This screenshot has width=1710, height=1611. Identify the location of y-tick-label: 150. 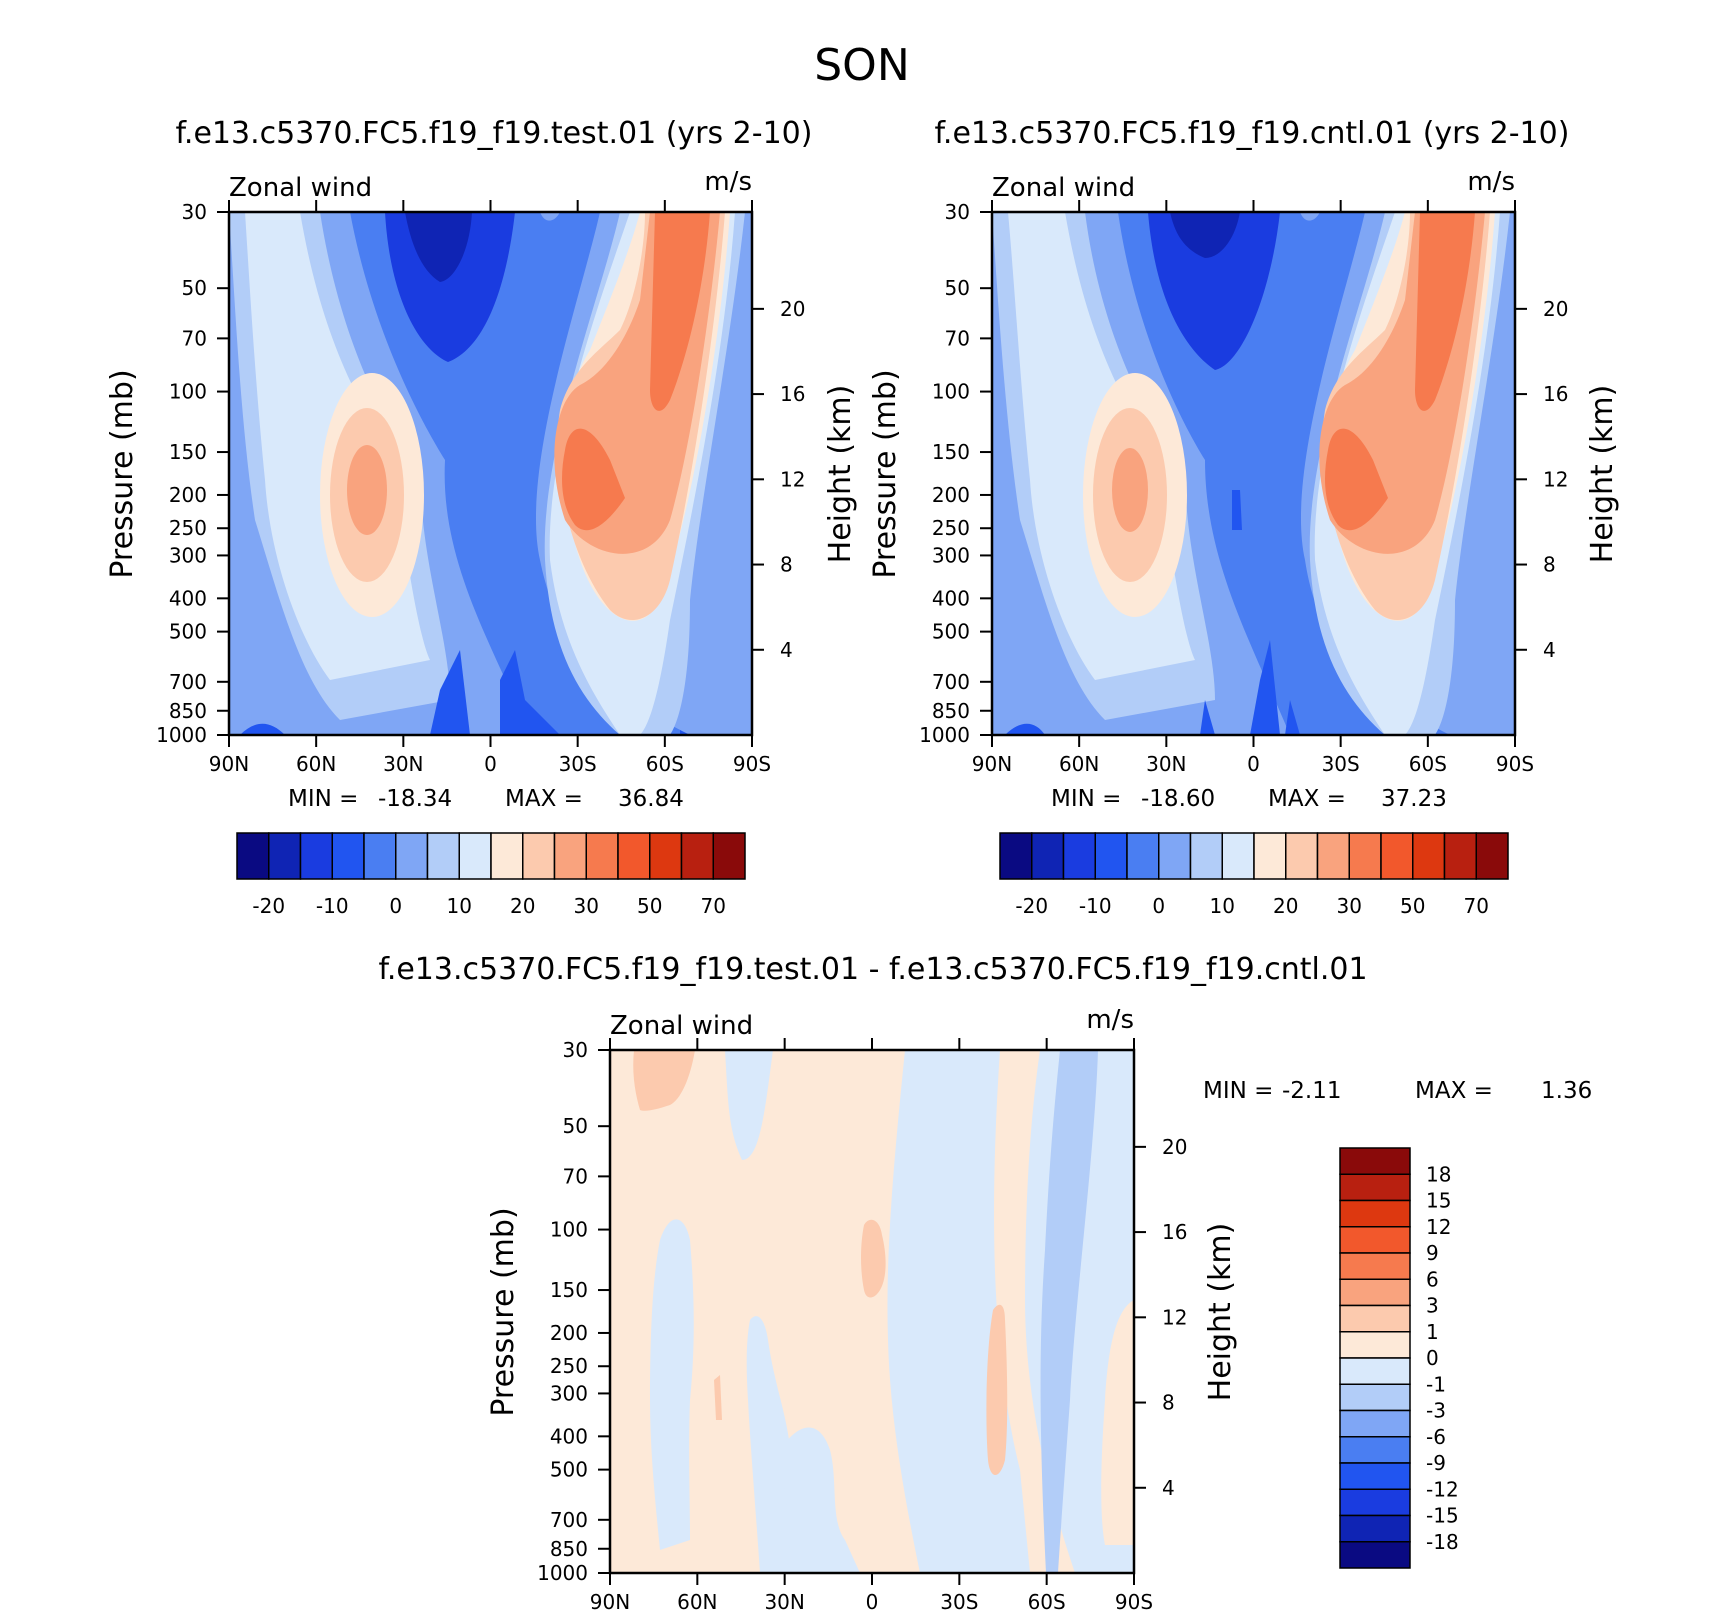
(188, 452).